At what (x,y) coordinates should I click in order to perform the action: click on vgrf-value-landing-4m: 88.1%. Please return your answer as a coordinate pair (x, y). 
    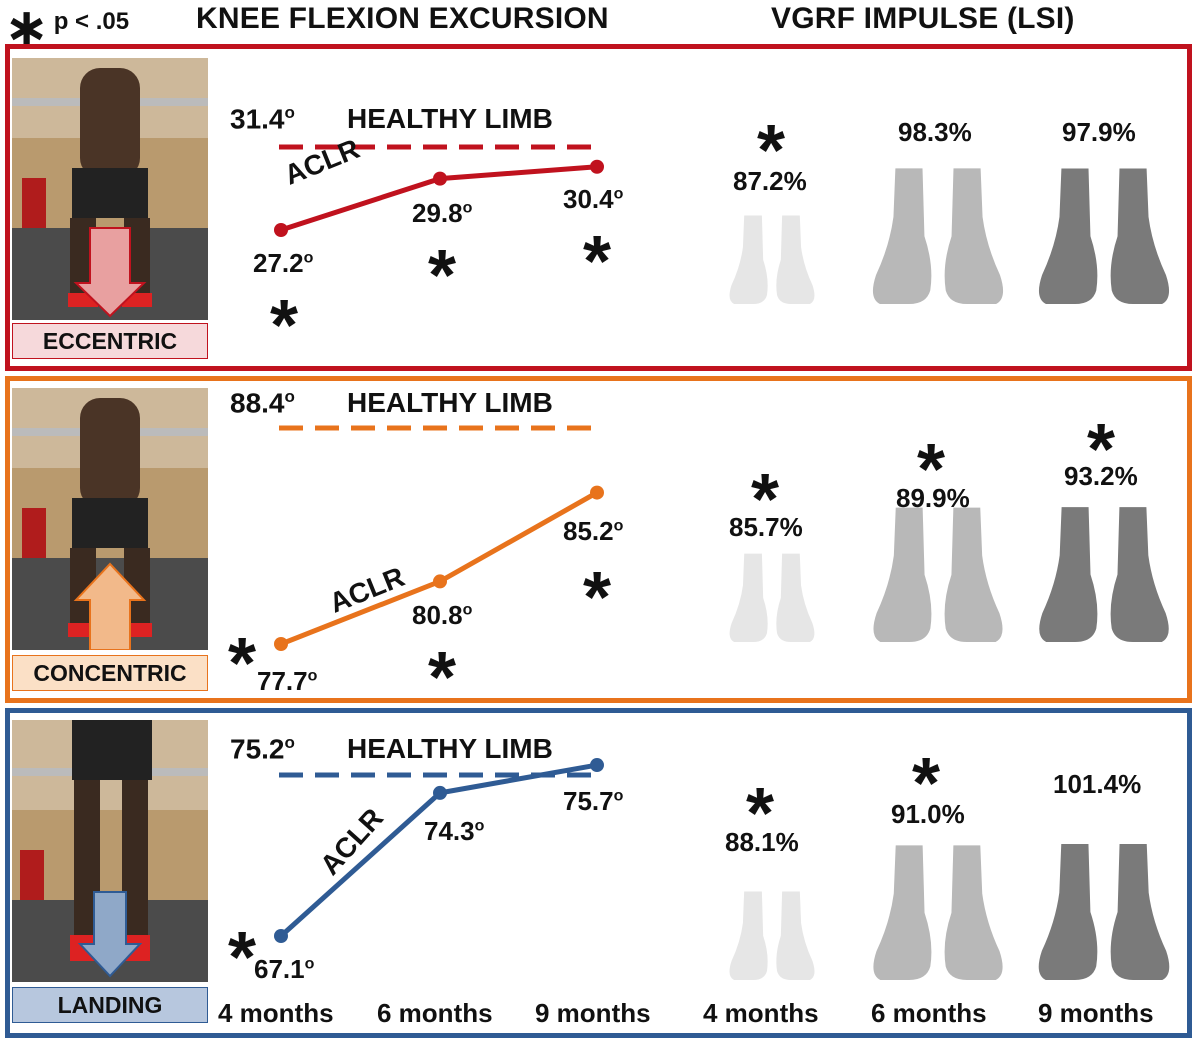
    Looking at the image, I should click on (762, 842).